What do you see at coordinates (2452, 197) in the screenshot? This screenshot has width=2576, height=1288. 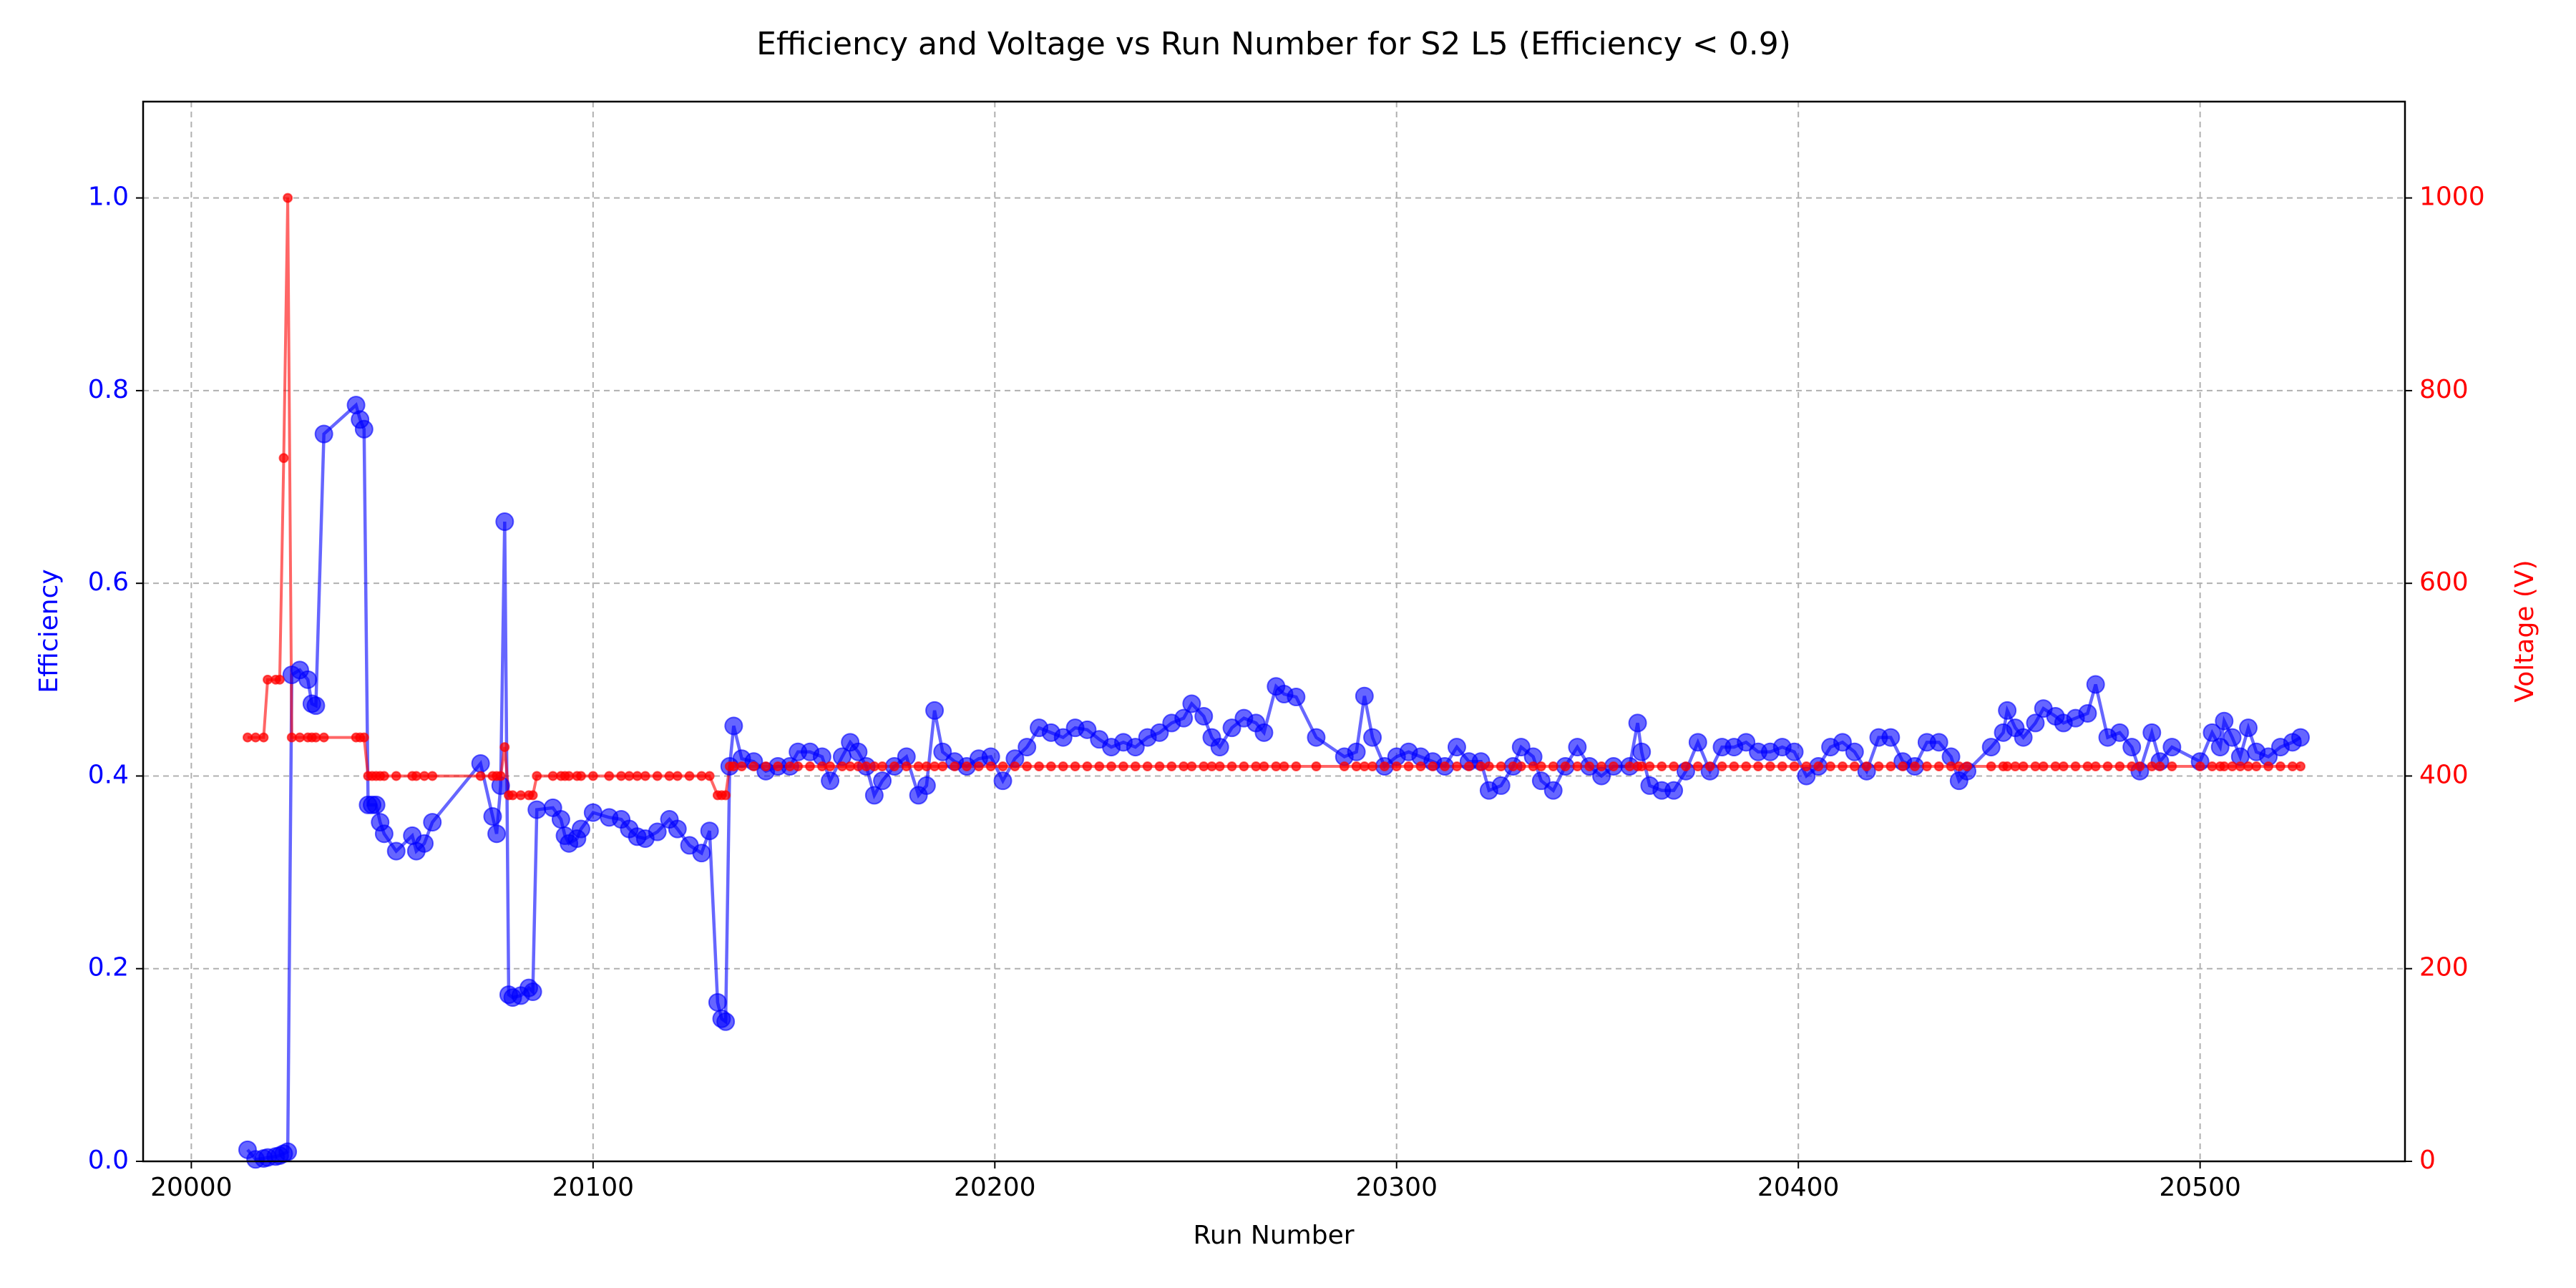 I see `y2-tick-label: 1000` at bounding box center [2452, 197].